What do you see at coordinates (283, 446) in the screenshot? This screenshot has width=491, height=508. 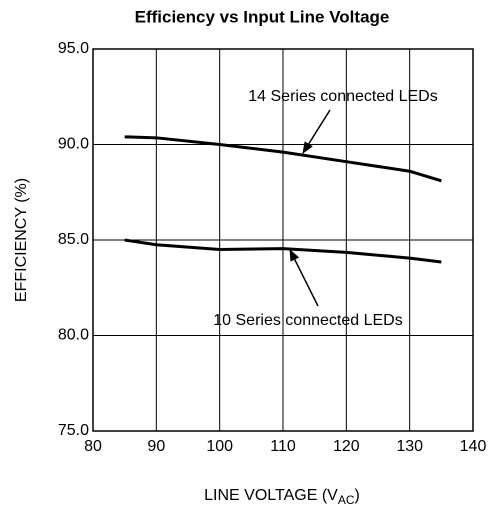 I see `x-tick-label: 110` at bounding box center [283, 446].